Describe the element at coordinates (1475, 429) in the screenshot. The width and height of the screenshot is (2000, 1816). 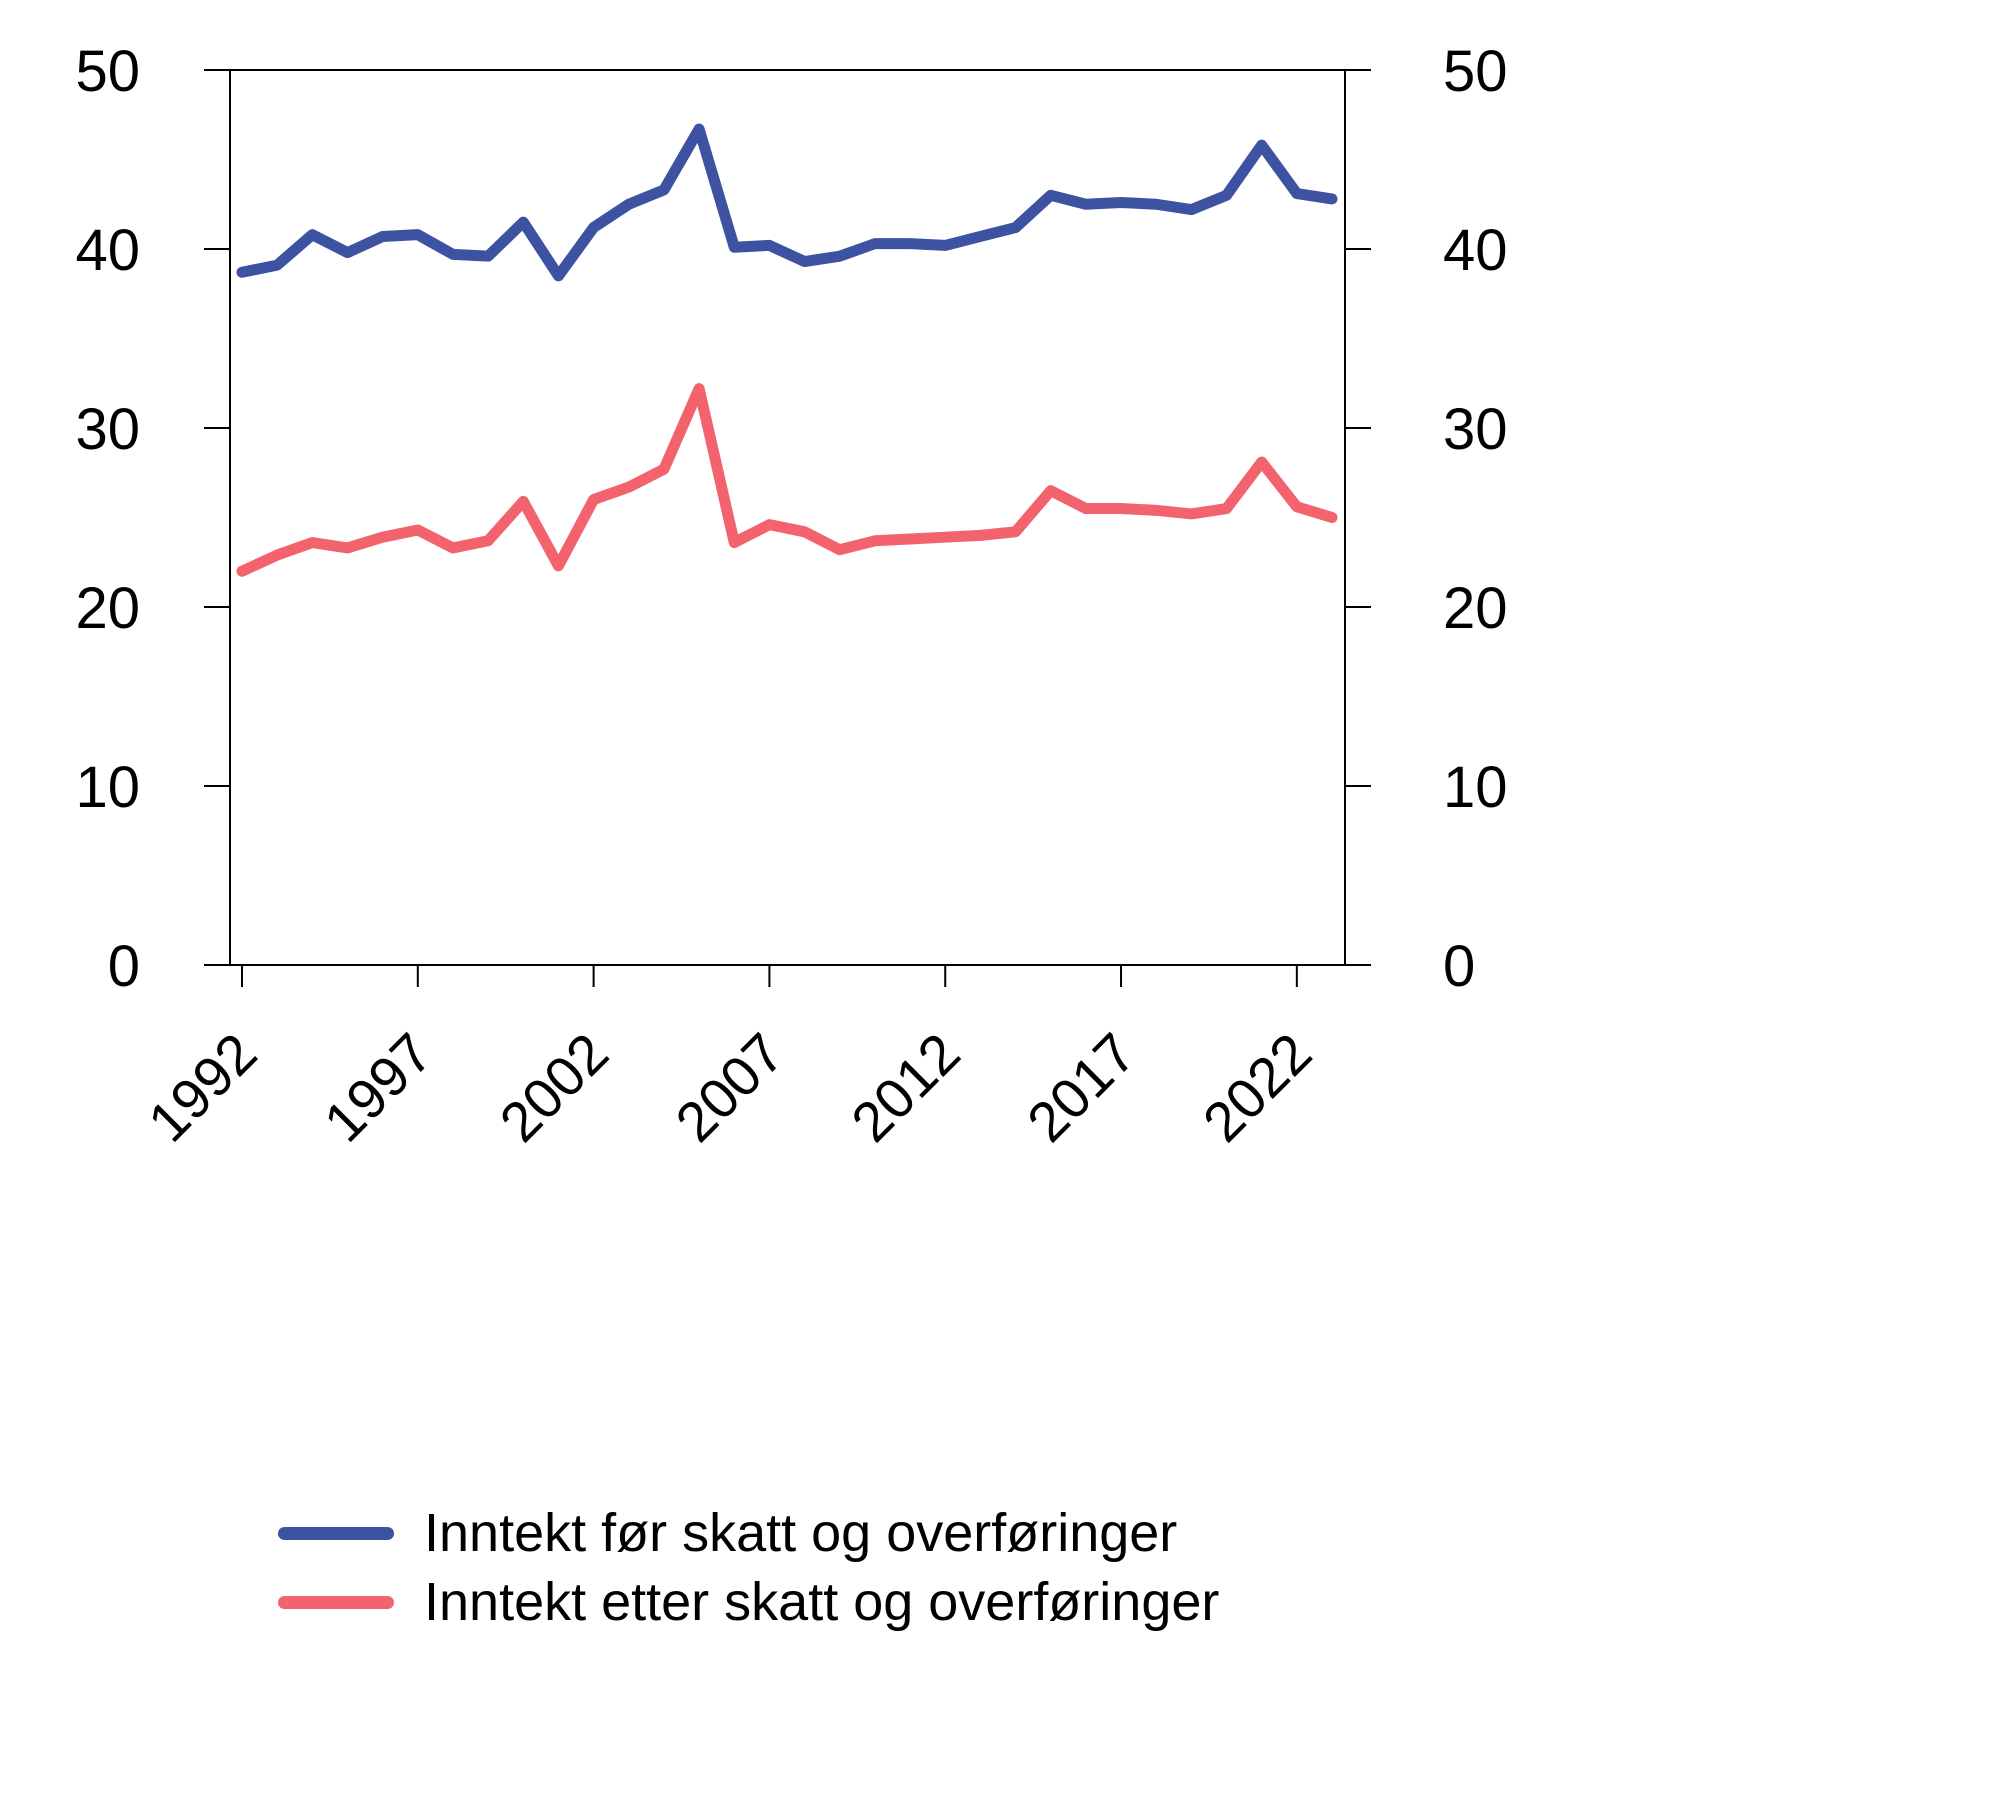
I see `y-axis-tick-label-right: 30` at that location.